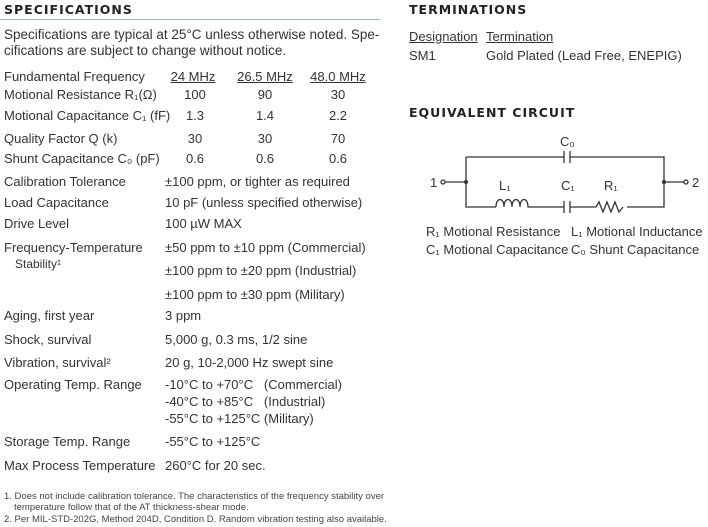 This screenshot has height=527, width=708. Describe the element at coordinates (497, 249) in the screenshot. I see `legend-c1: C₁ Motional Capacitance` at that location.